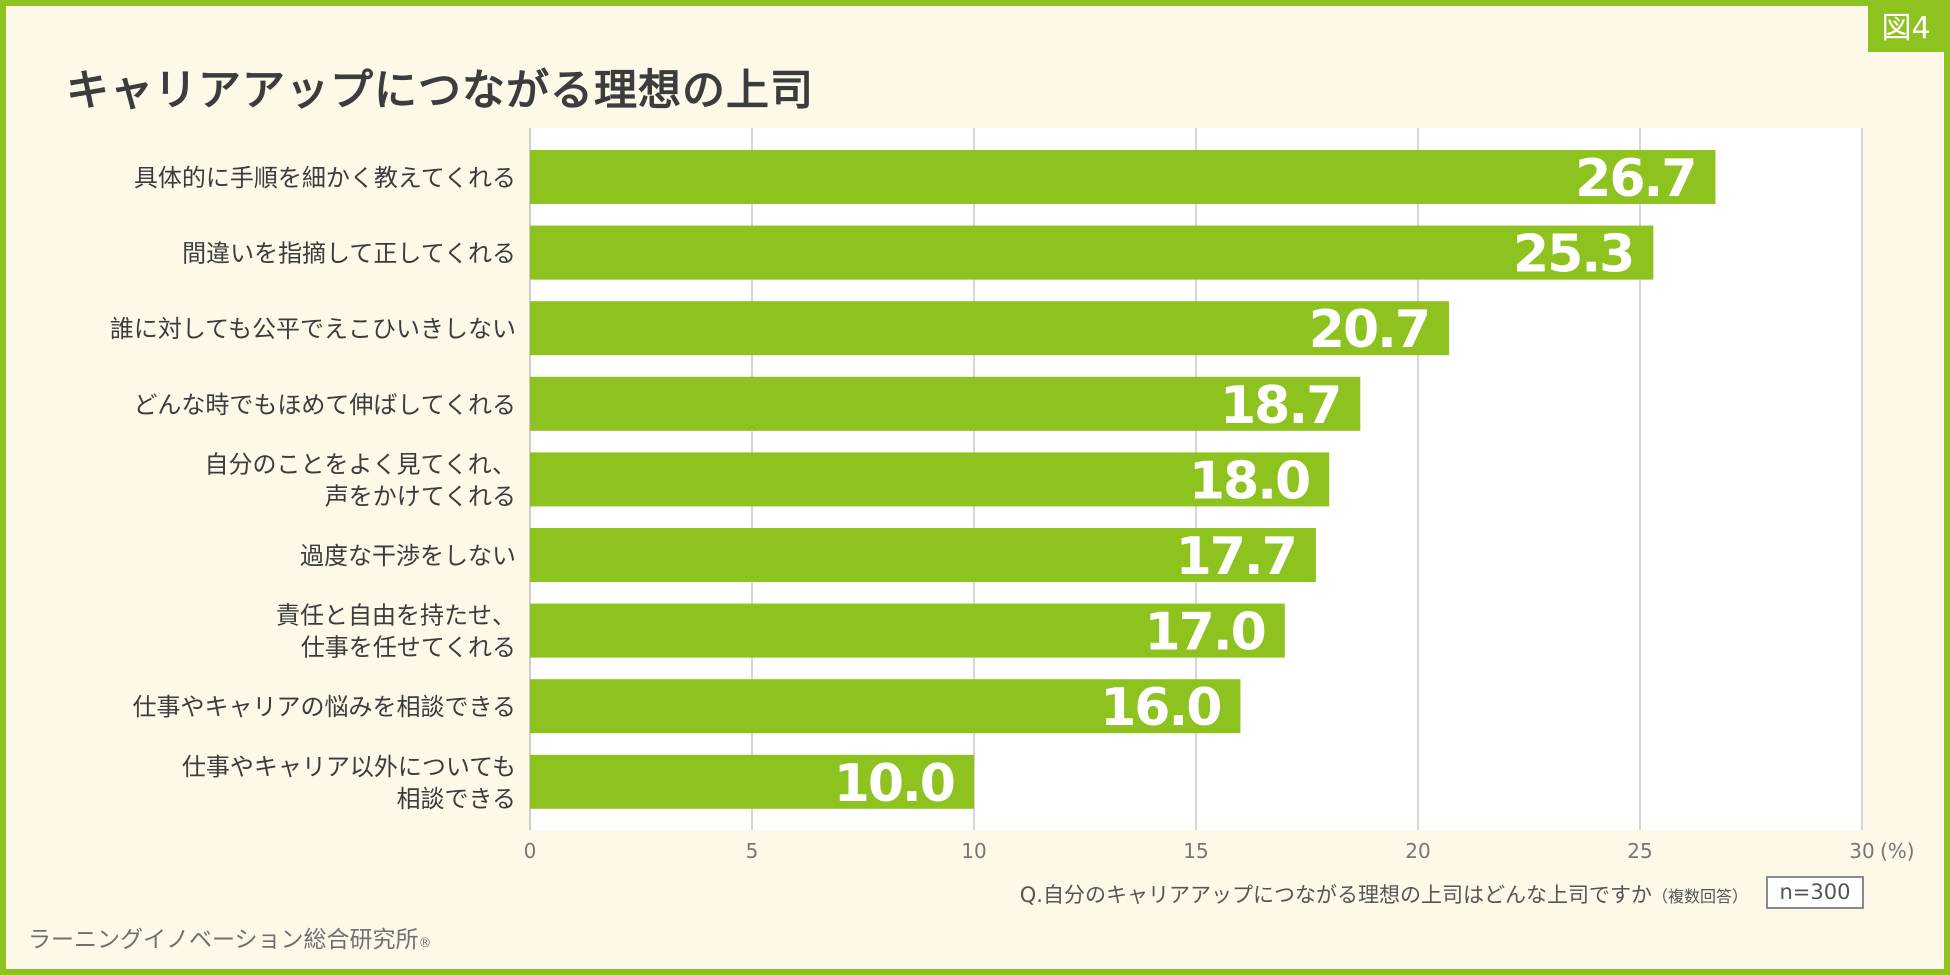 Image resolution: width=1950 pixels, height=975 pixels. What do you see at coordinates (223, 940) in the screenshot?
I see `source-credit-text: ラーニングイノベーション総合研究所` at bounding box center [223, 940].